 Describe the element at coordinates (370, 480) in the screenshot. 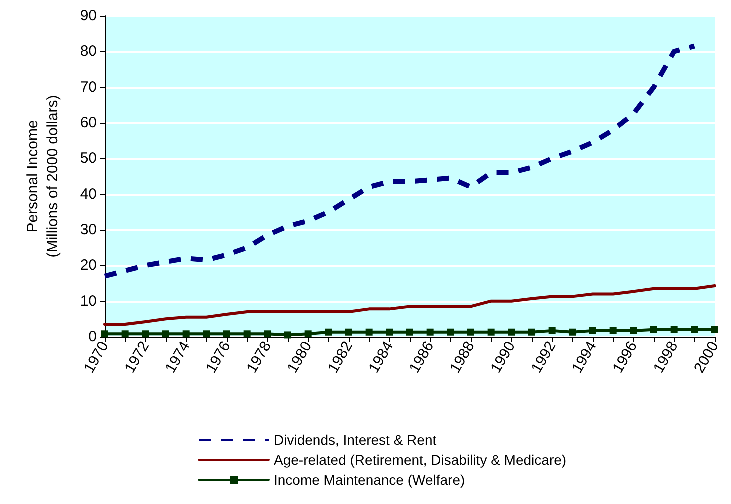

I see `legend-label: Income Maintenance (Welfare)` at that location.